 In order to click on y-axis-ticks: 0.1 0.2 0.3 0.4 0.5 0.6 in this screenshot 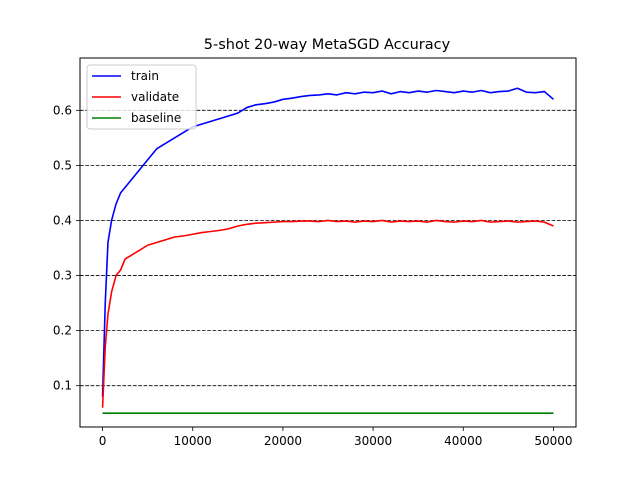, I will do `click(66, 248)`.